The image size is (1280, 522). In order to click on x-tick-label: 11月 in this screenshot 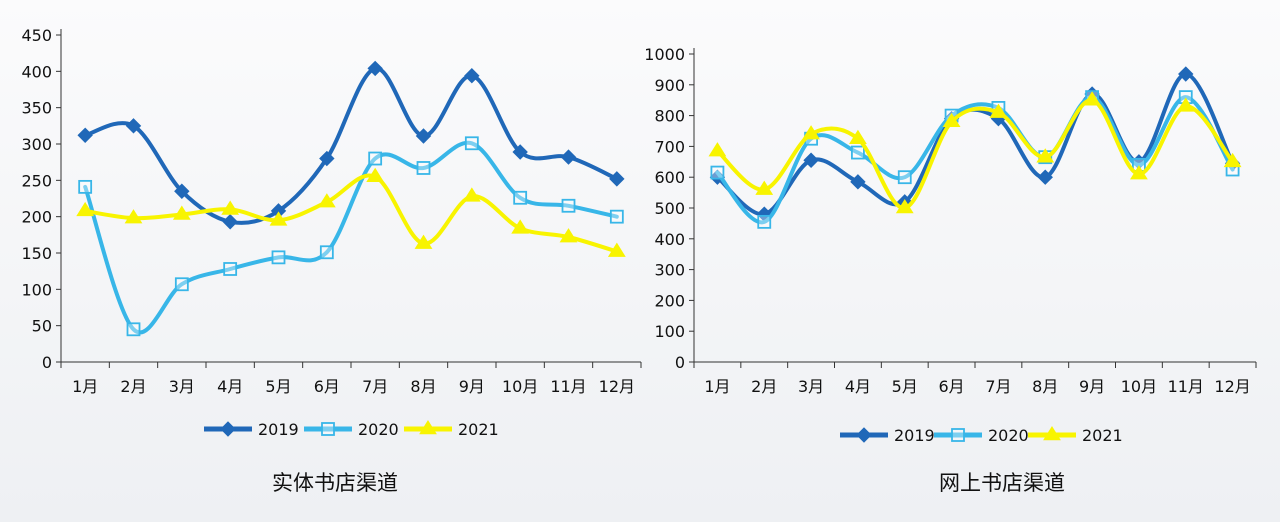, I will do `click(1186, 386)`.